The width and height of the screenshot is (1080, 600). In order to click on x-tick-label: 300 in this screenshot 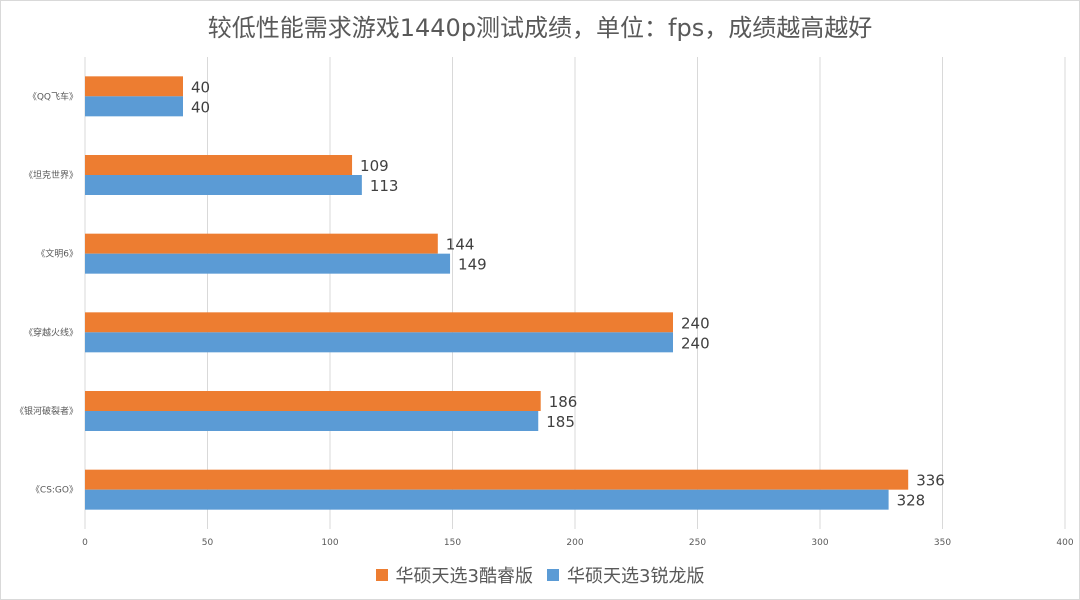, I will do `click(819, 543)`.